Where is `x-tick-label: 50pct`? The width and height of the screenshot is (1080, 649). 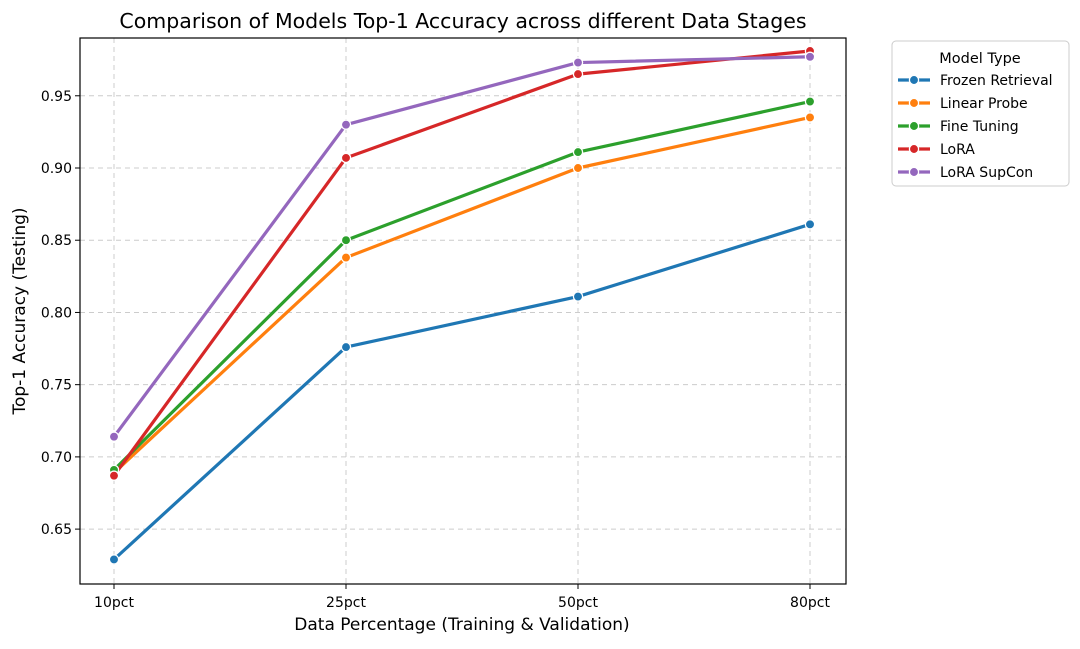 x-tick-label: 50pct is located at coordinates (578, 603).